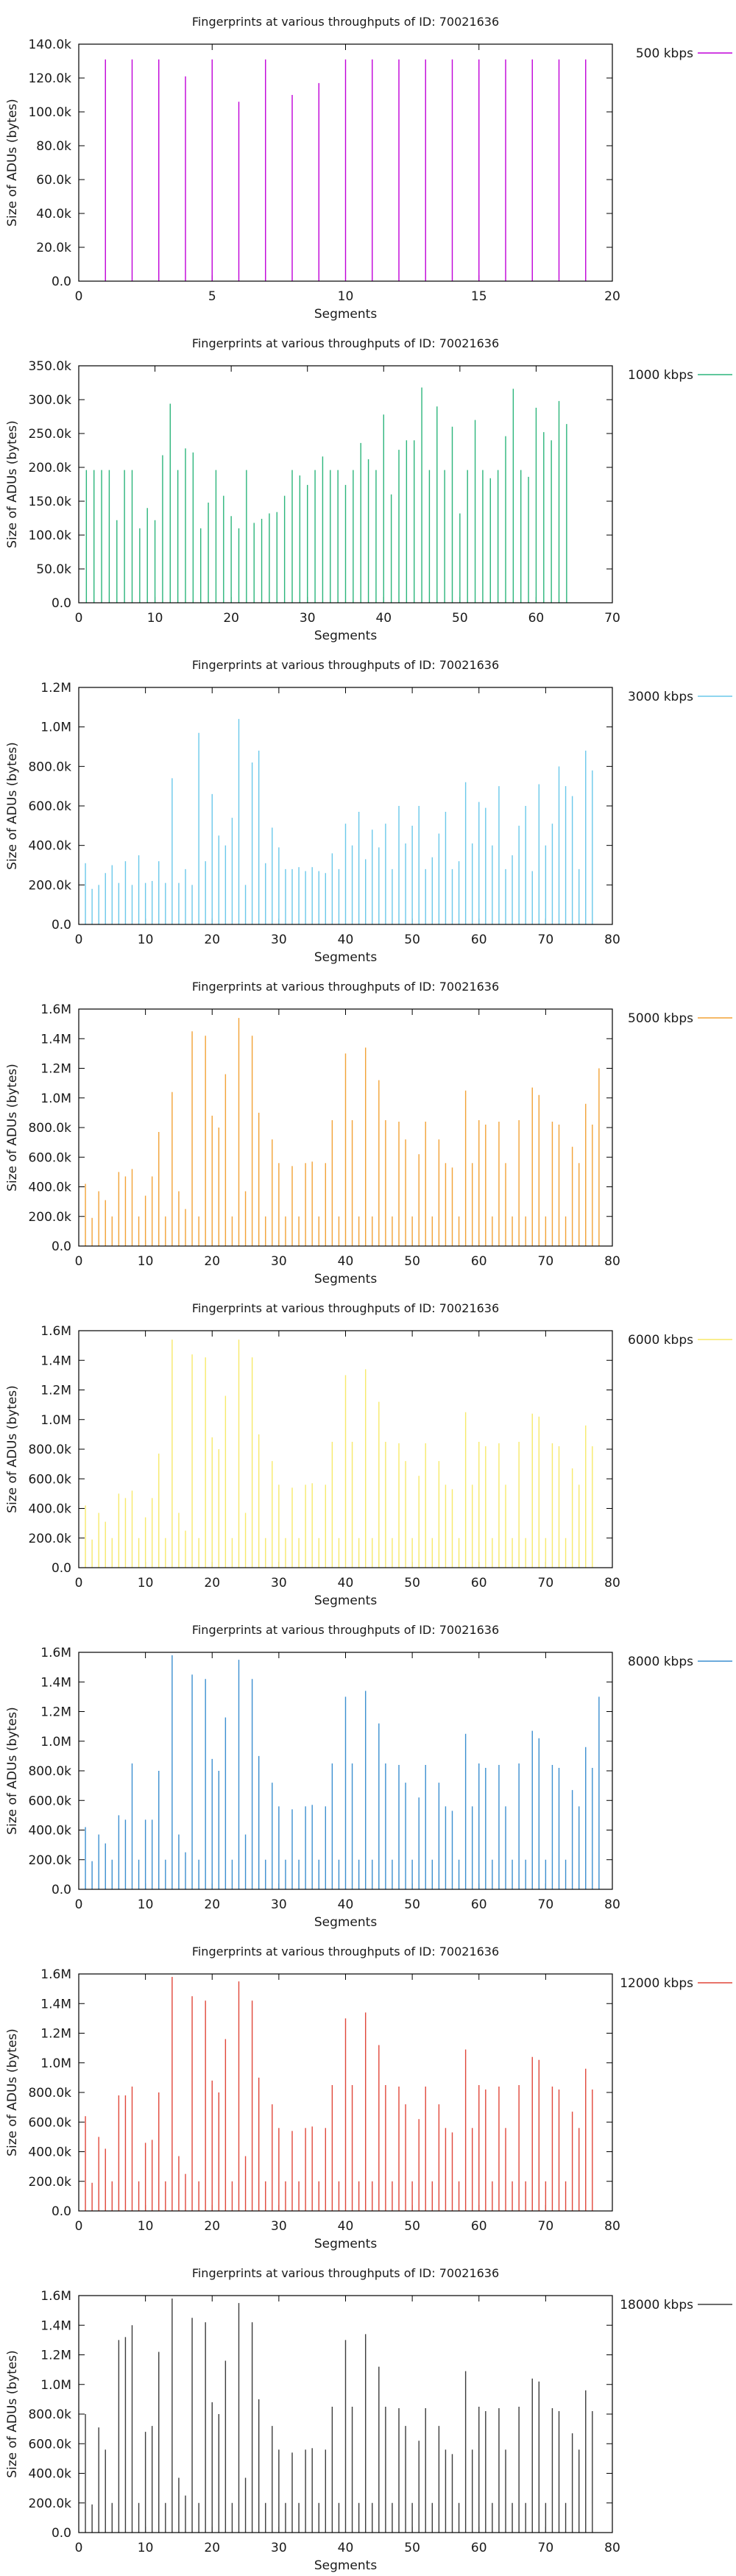 The width and height of the screenshot is (736, 2576). What do you see at coordinates (660, 375) in the screenshot?
I see `legend-label: 1000 kbps` at bounding box center [660, 375].